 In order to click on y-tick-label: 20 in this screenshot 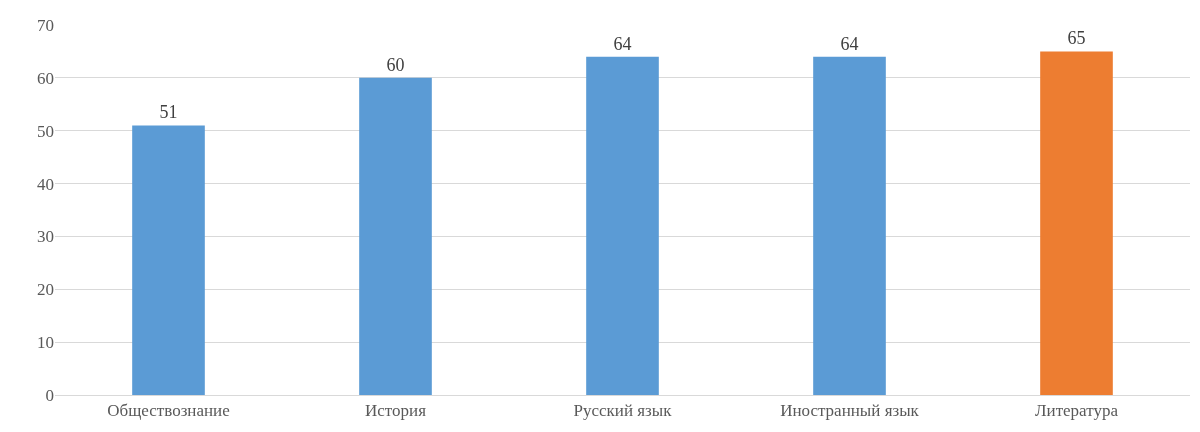, I will do `click(45, 290)`.